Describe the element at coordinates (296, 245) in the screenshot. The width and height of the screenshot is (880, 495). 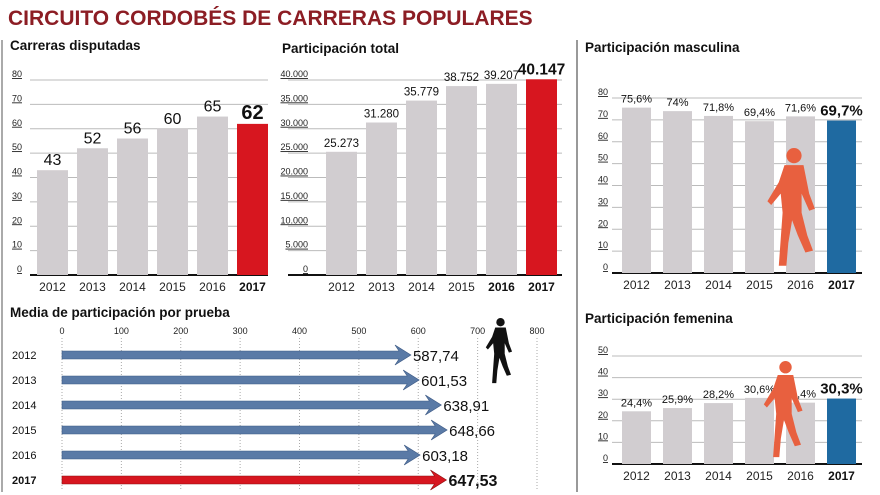
I see `y-tick-label: 5.000` at that location.